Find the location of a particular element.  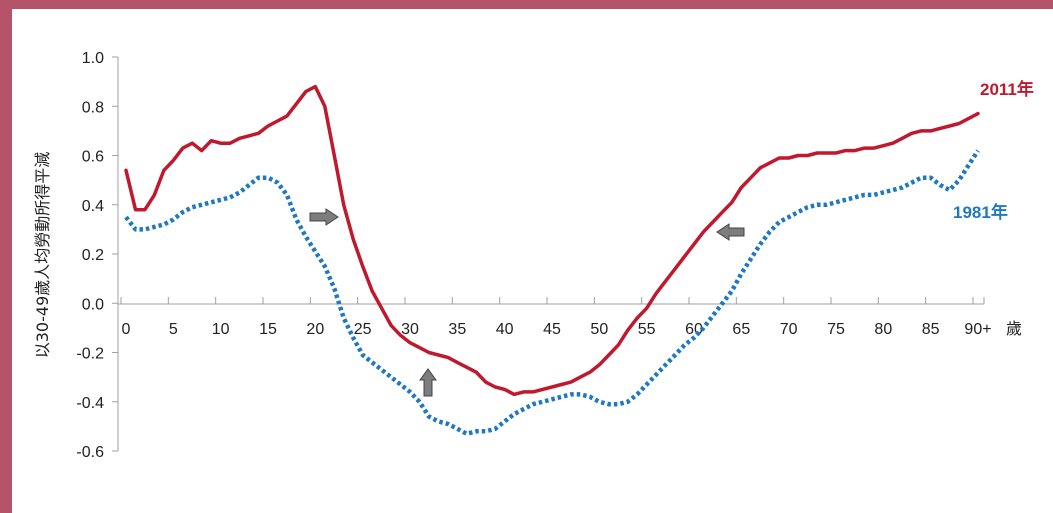

x-tick-label: 50 is located at coordinates (599, 329).